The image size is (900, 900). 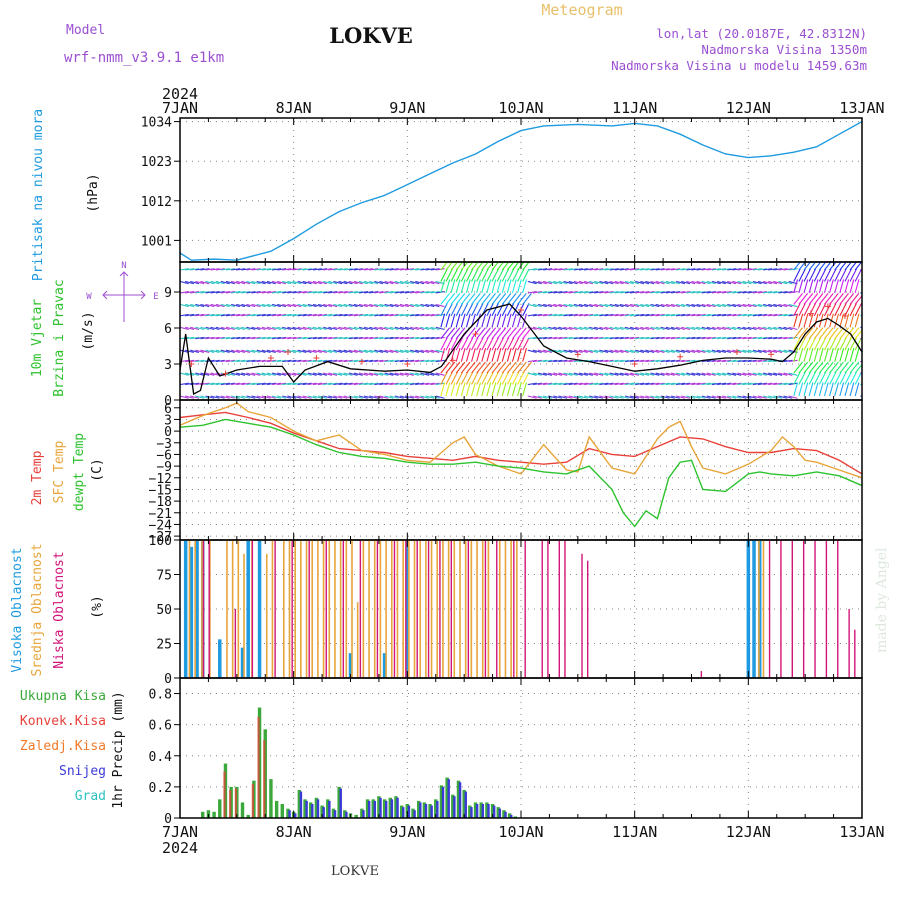 I want to click on wind-gust-marker, so click(x=270, y=358).